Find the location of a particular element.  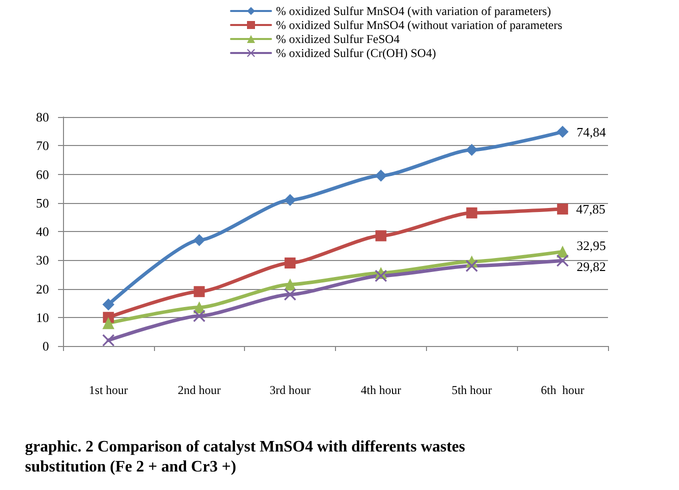

legend-label: % oxidized Sulfur FeSO4 is located at coordinates (338, 39).